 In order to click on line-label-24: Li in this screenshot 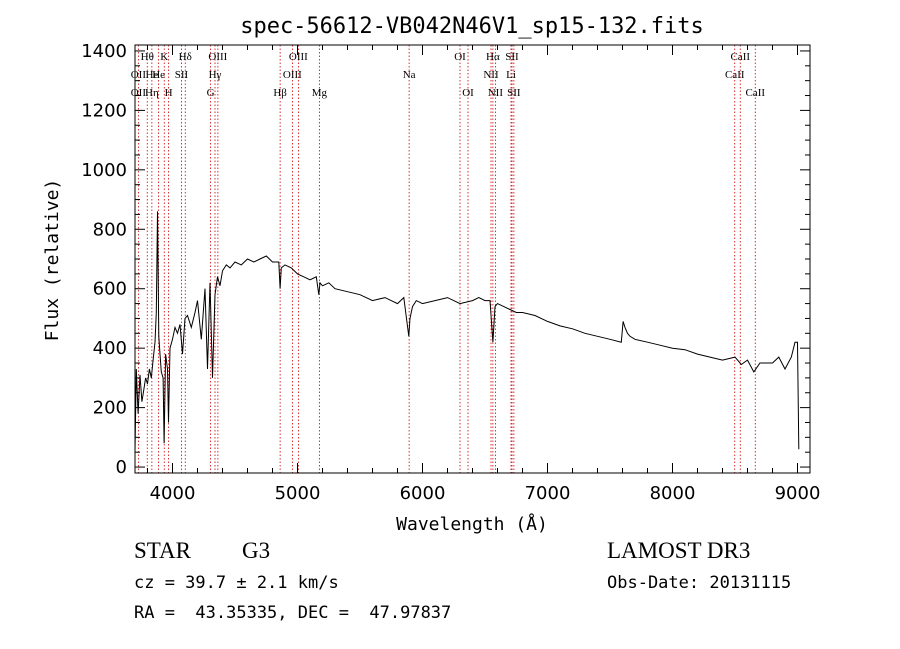, I will do `click(511, 75)`.